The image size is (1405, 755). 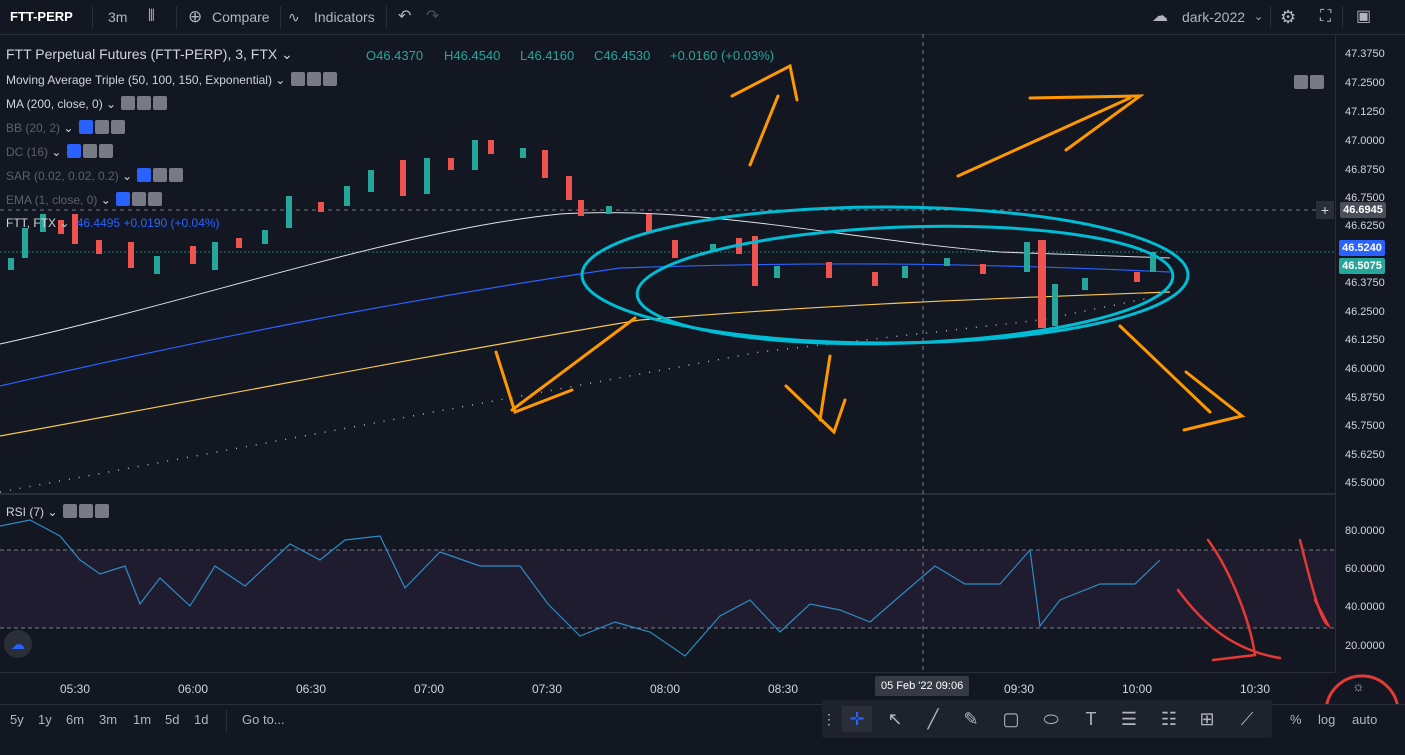 What do you see at coordinates (59, 151) in the screenshot?
I see `indicator-legend-dc: DC (16) ⌄` at bounding box center [59, 151].